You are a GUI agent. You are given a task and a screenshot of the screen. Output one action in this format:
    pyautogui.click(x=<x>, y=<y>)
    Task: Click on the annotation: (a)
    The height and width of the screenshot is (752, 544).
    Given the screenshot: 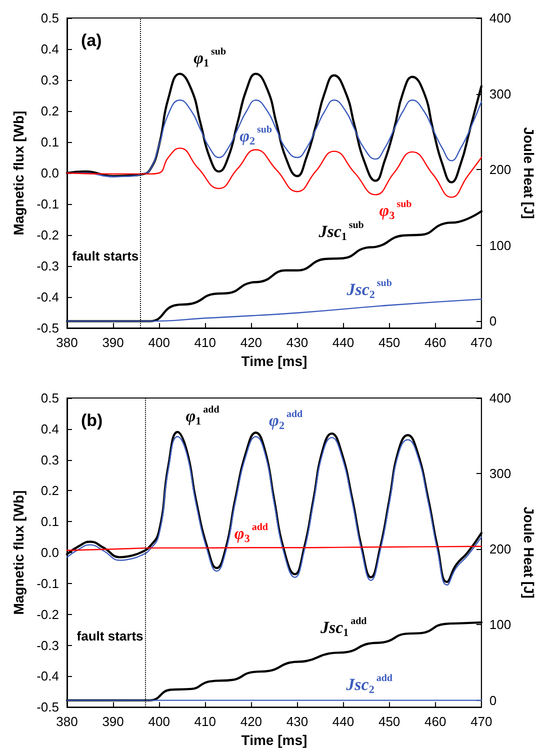 What is the action you would take?
    pyautogui.click(x=91, y=40)
    